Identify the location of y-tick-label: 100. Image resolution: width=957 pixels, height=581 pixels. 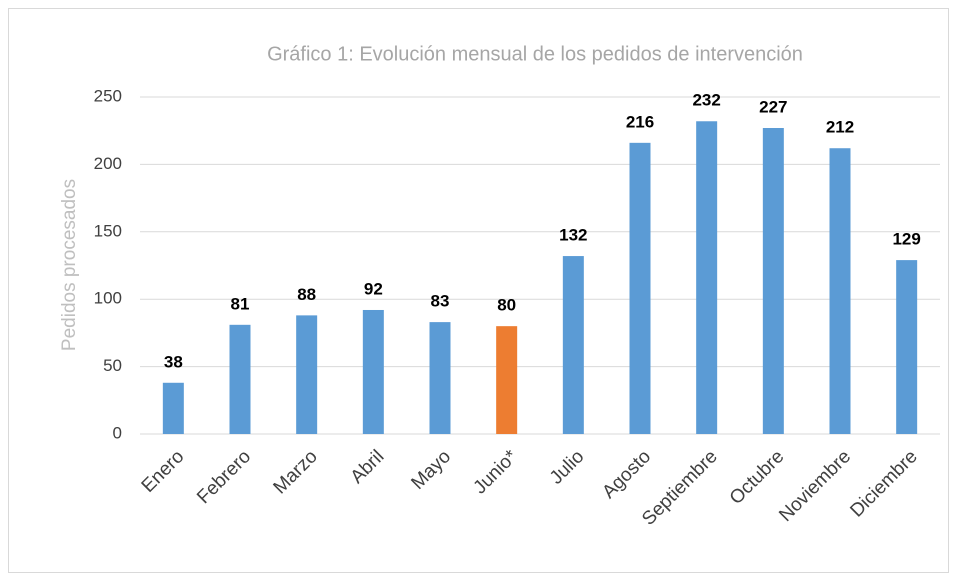
(108, 298).